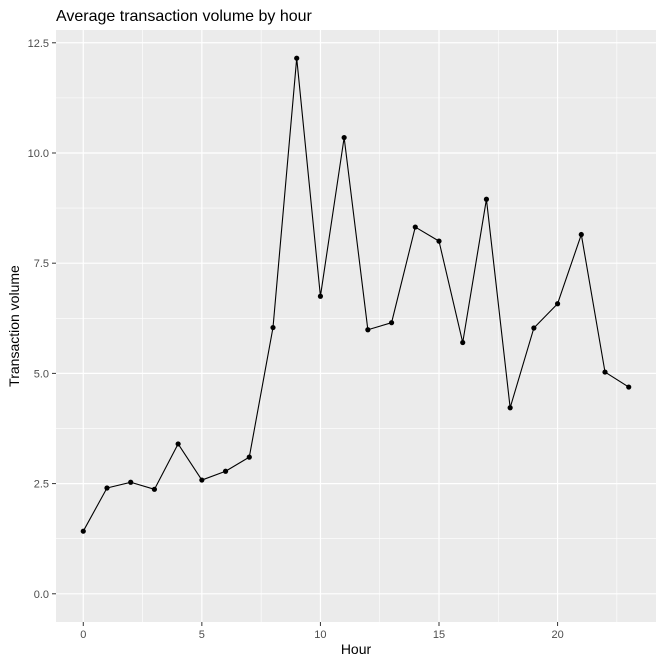 This screenshot has height=664, width=664. What do you see at coordinates (184, 16) in the screenshot?
I see `chart-title: Average transaction volume by hour` at bounding box center [184, 16].